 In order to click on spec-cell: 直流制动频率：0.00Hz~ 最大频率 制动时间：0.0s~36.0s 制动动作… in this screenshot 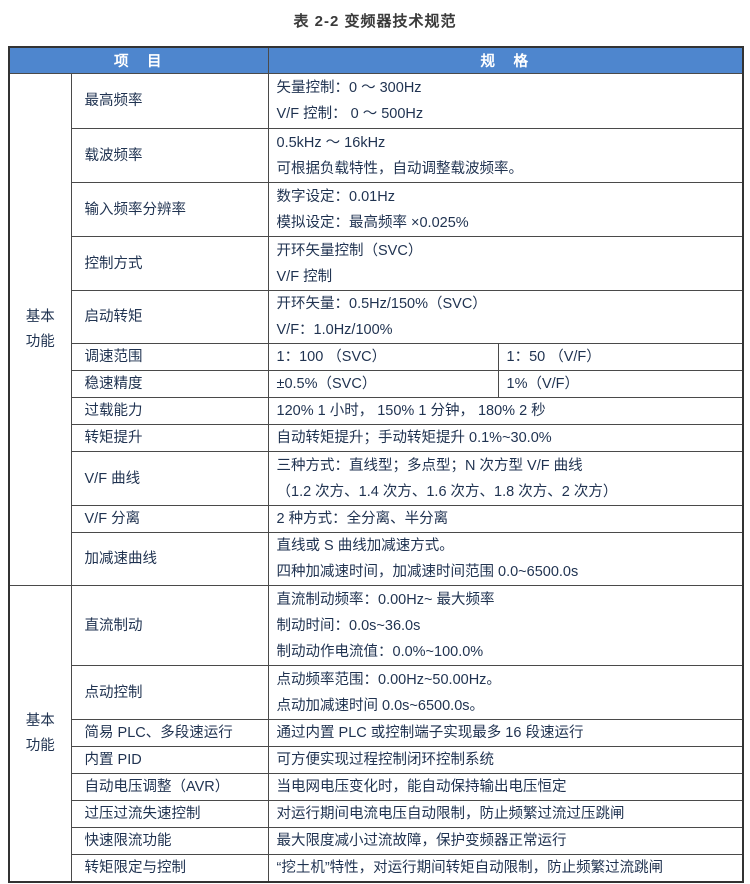, I will do `click(505, 625)`.